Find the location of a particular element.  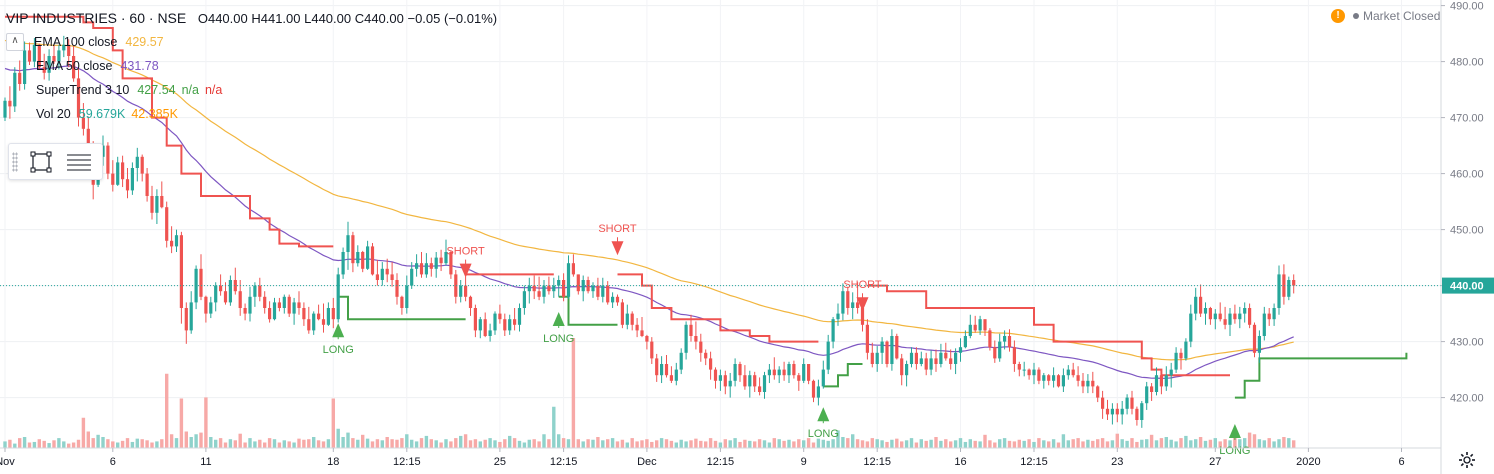

supertrend-line is located at coordinates (1321, 375).